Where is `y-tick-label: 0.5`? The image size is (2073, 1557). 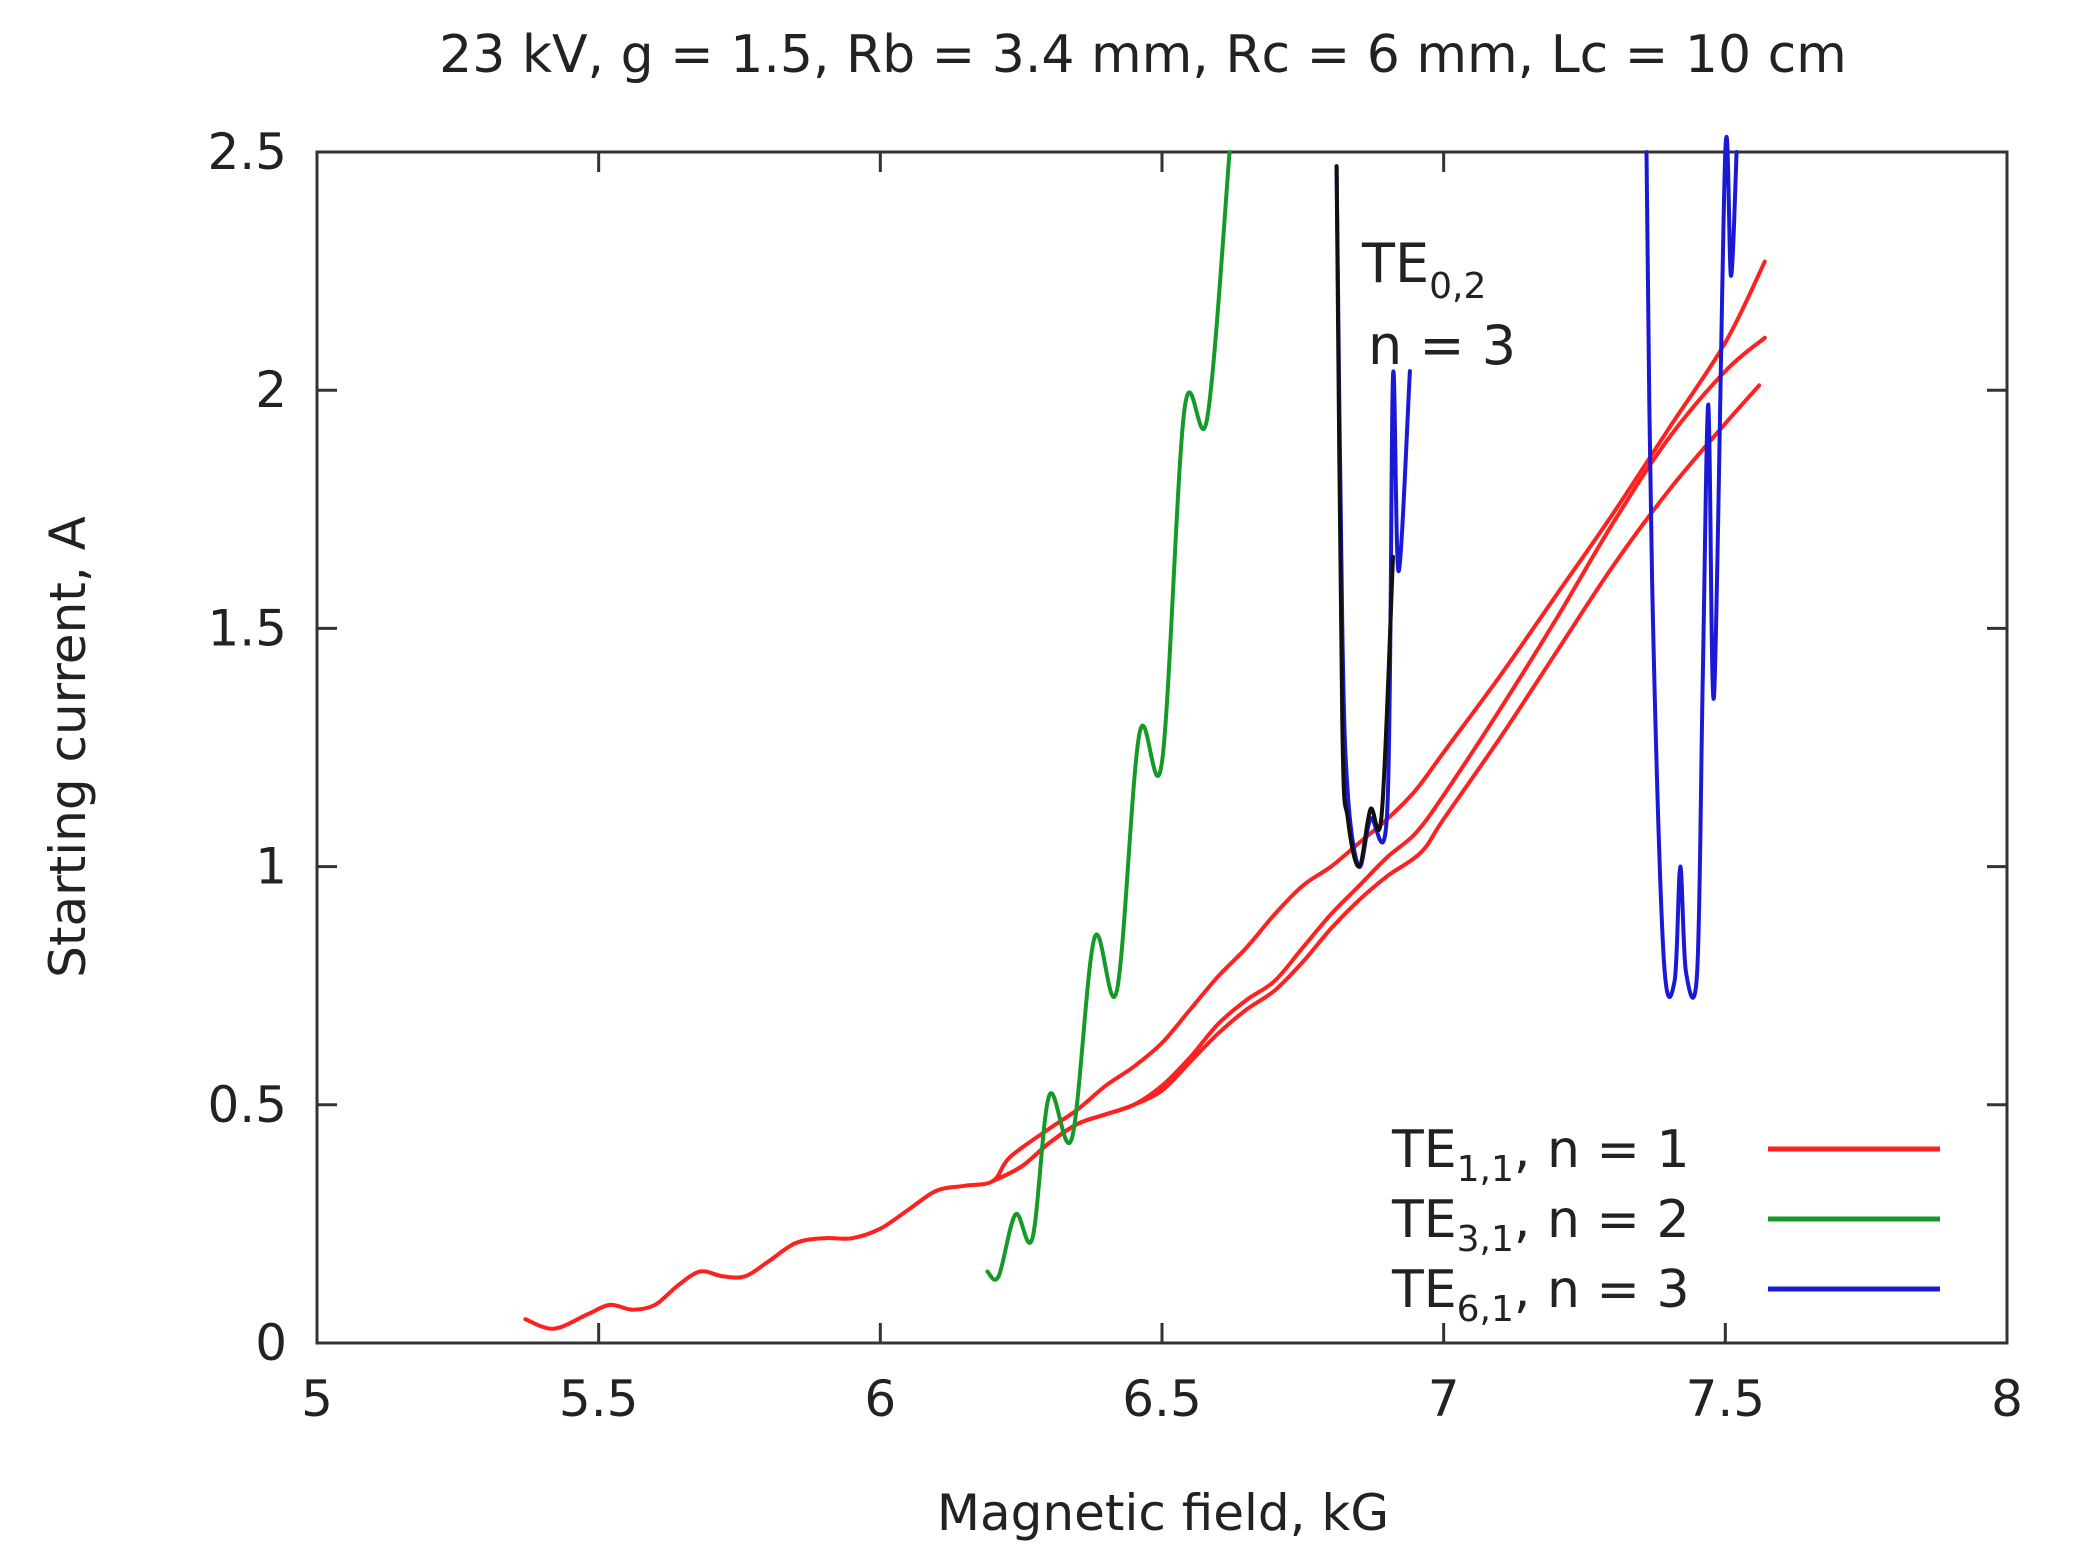 y-tick-label: 0.5 is located at coordinates (247, 1105).